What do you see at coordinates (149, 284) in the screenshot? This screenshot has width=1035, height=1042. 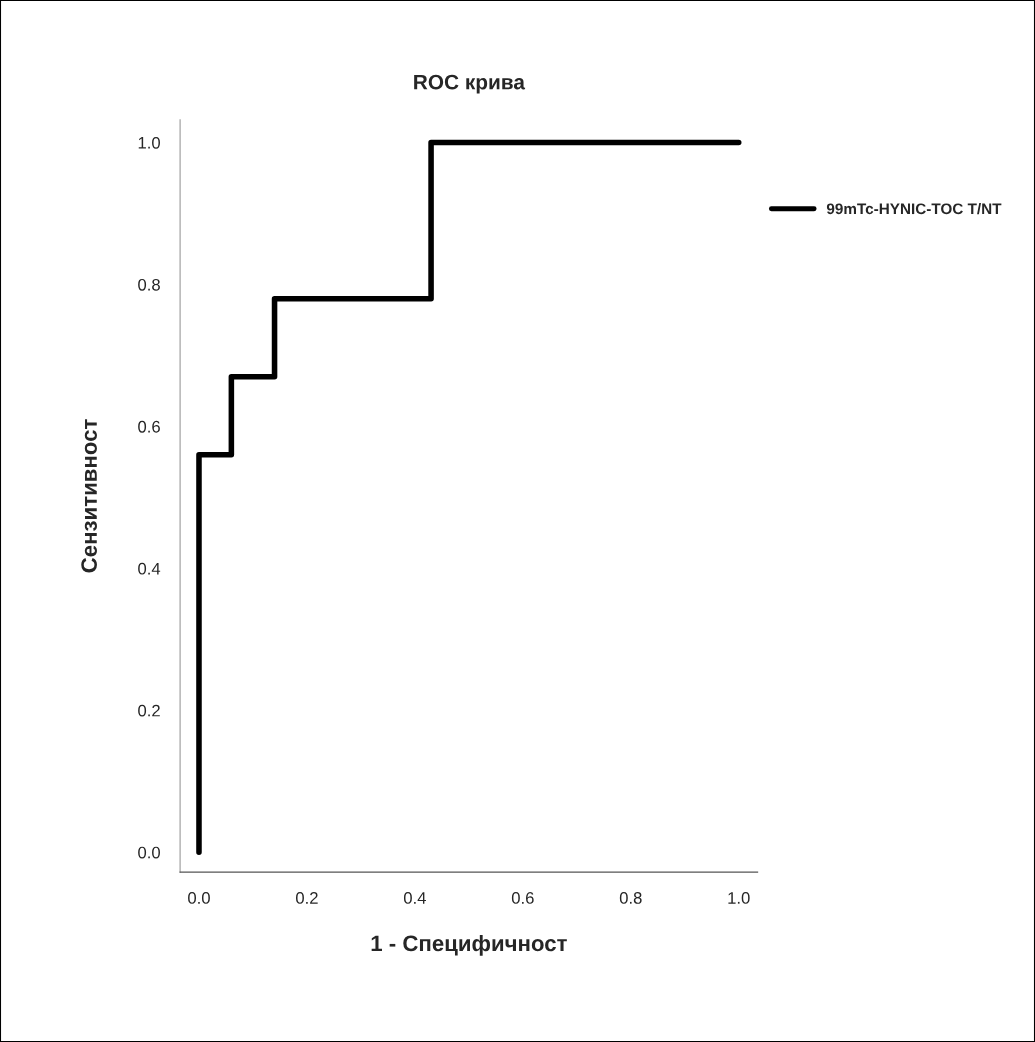 I see `y-tick-label: 0.8` at bounding box center [149, 284].